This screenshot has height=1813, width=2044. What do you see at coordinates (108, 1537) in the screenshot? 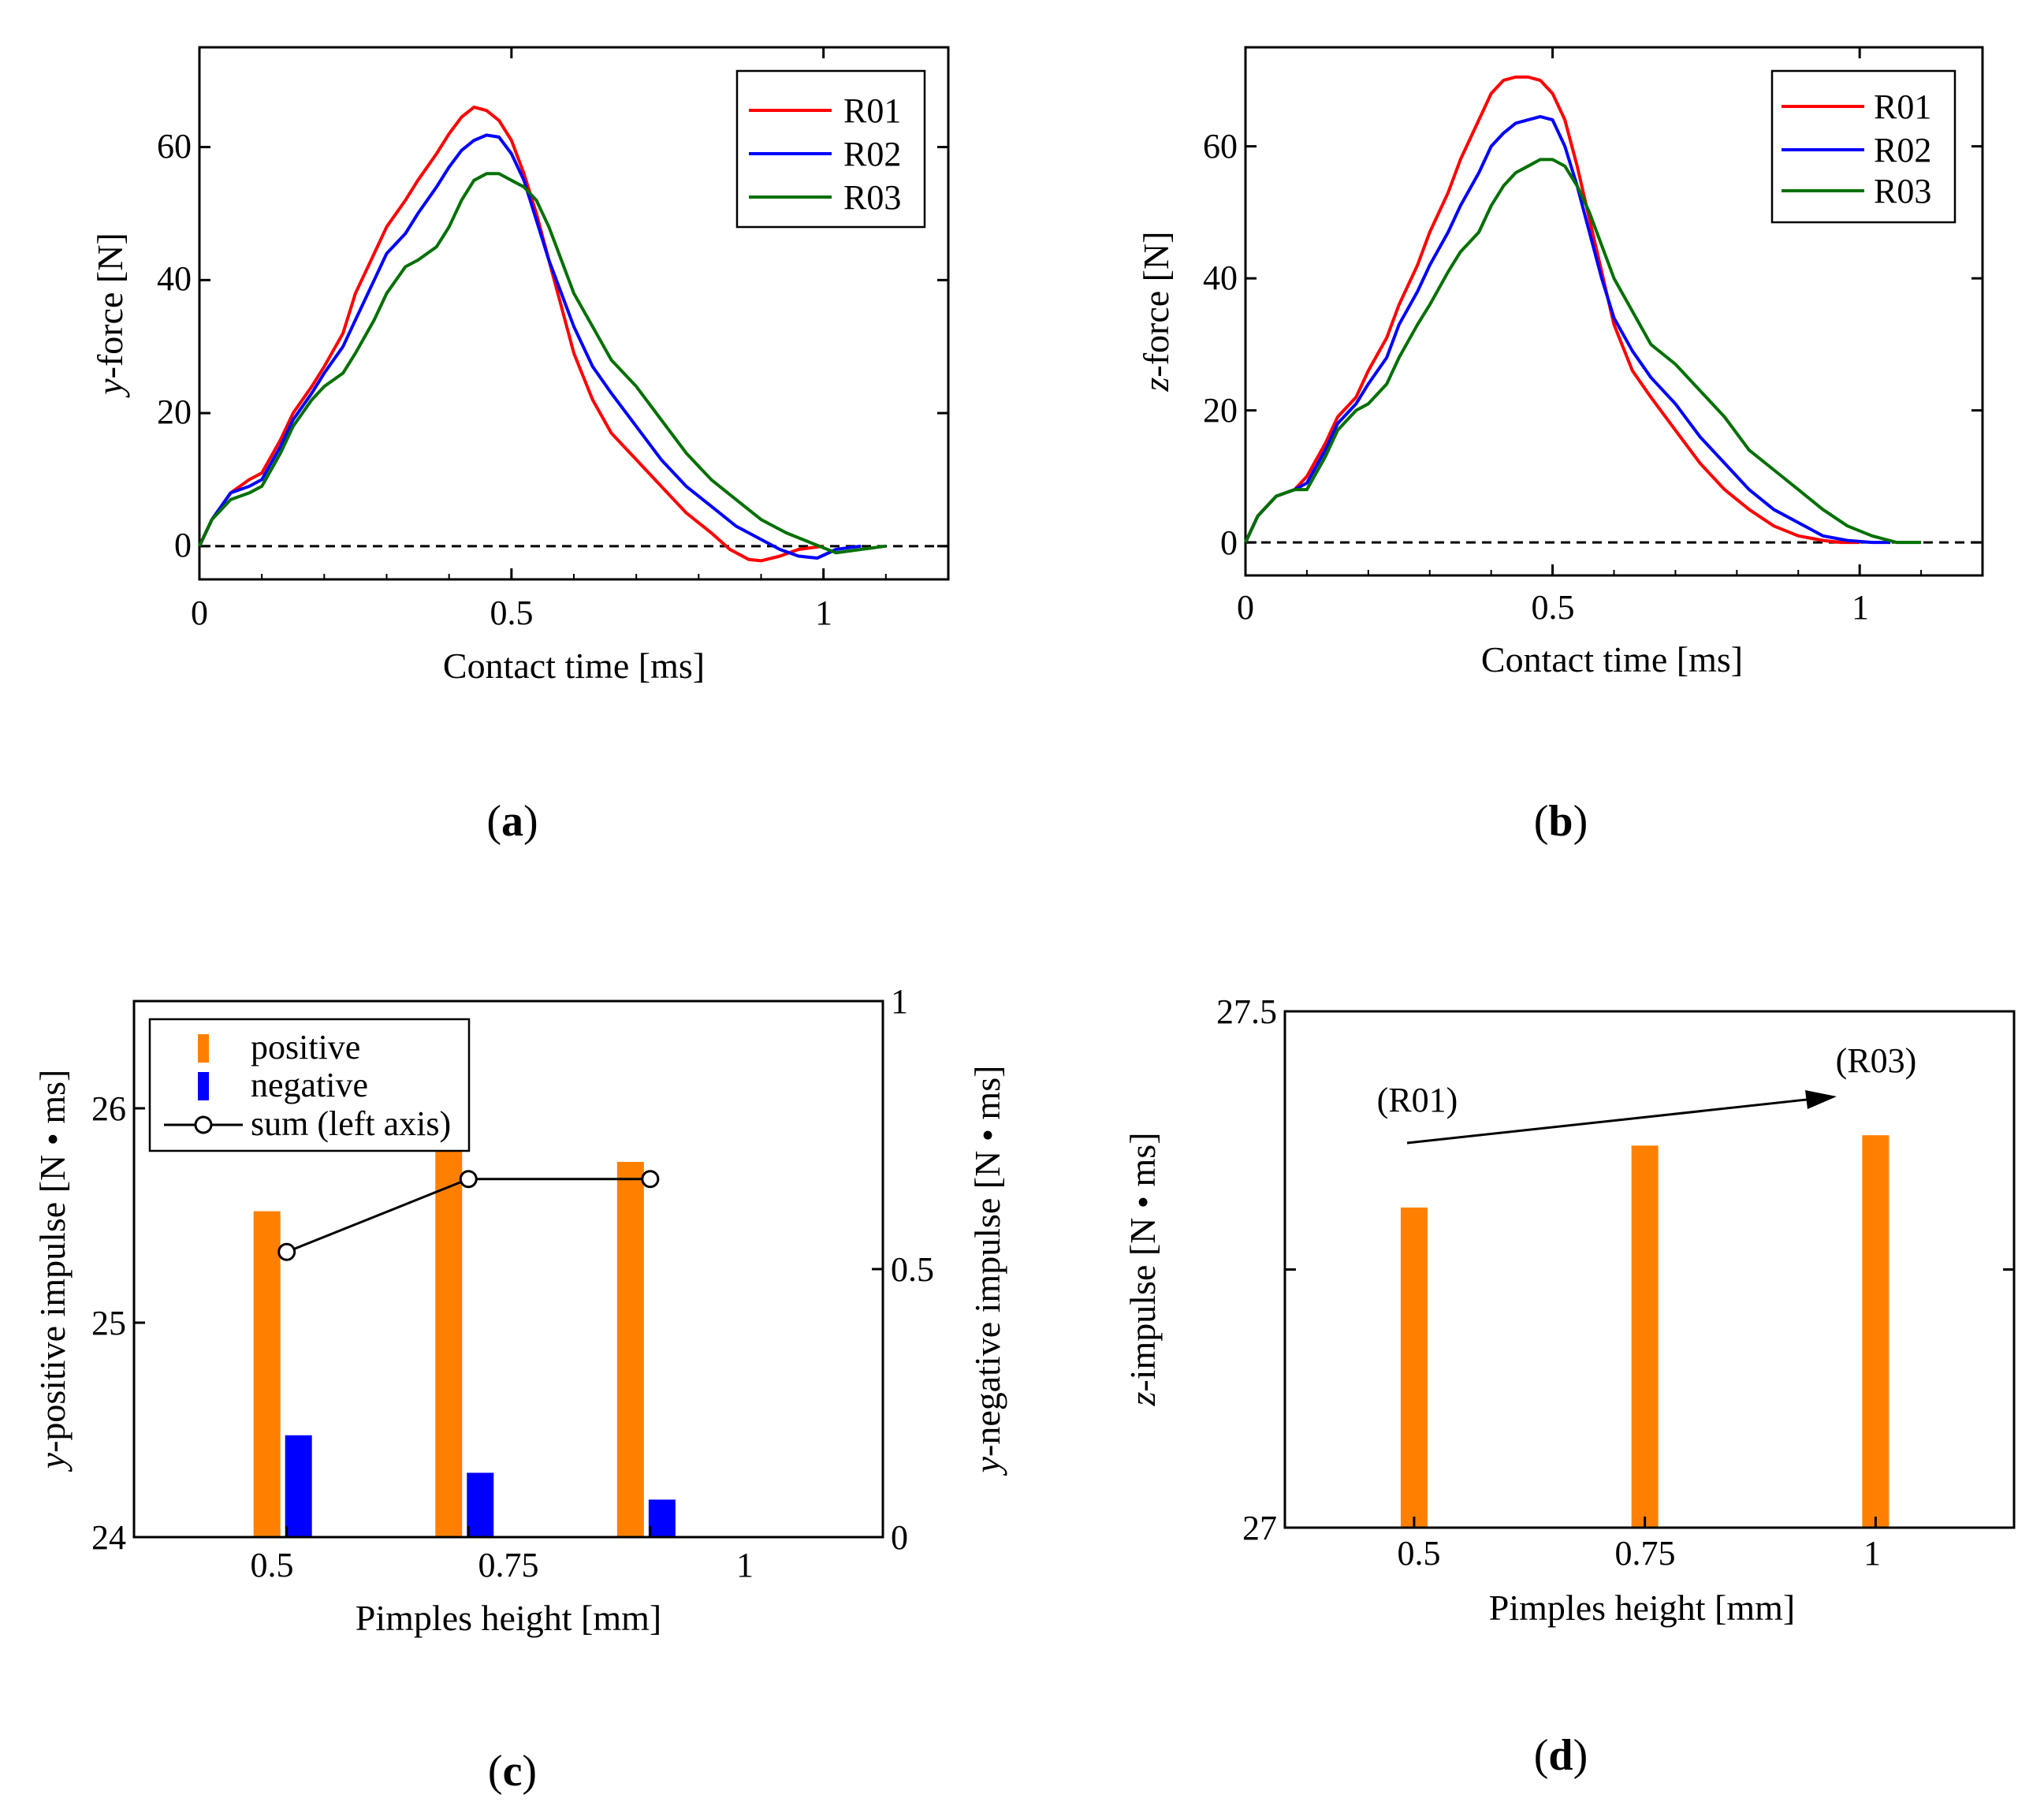
I see `ytick-label-c-0: 24` at bounding box center [108, 1537].